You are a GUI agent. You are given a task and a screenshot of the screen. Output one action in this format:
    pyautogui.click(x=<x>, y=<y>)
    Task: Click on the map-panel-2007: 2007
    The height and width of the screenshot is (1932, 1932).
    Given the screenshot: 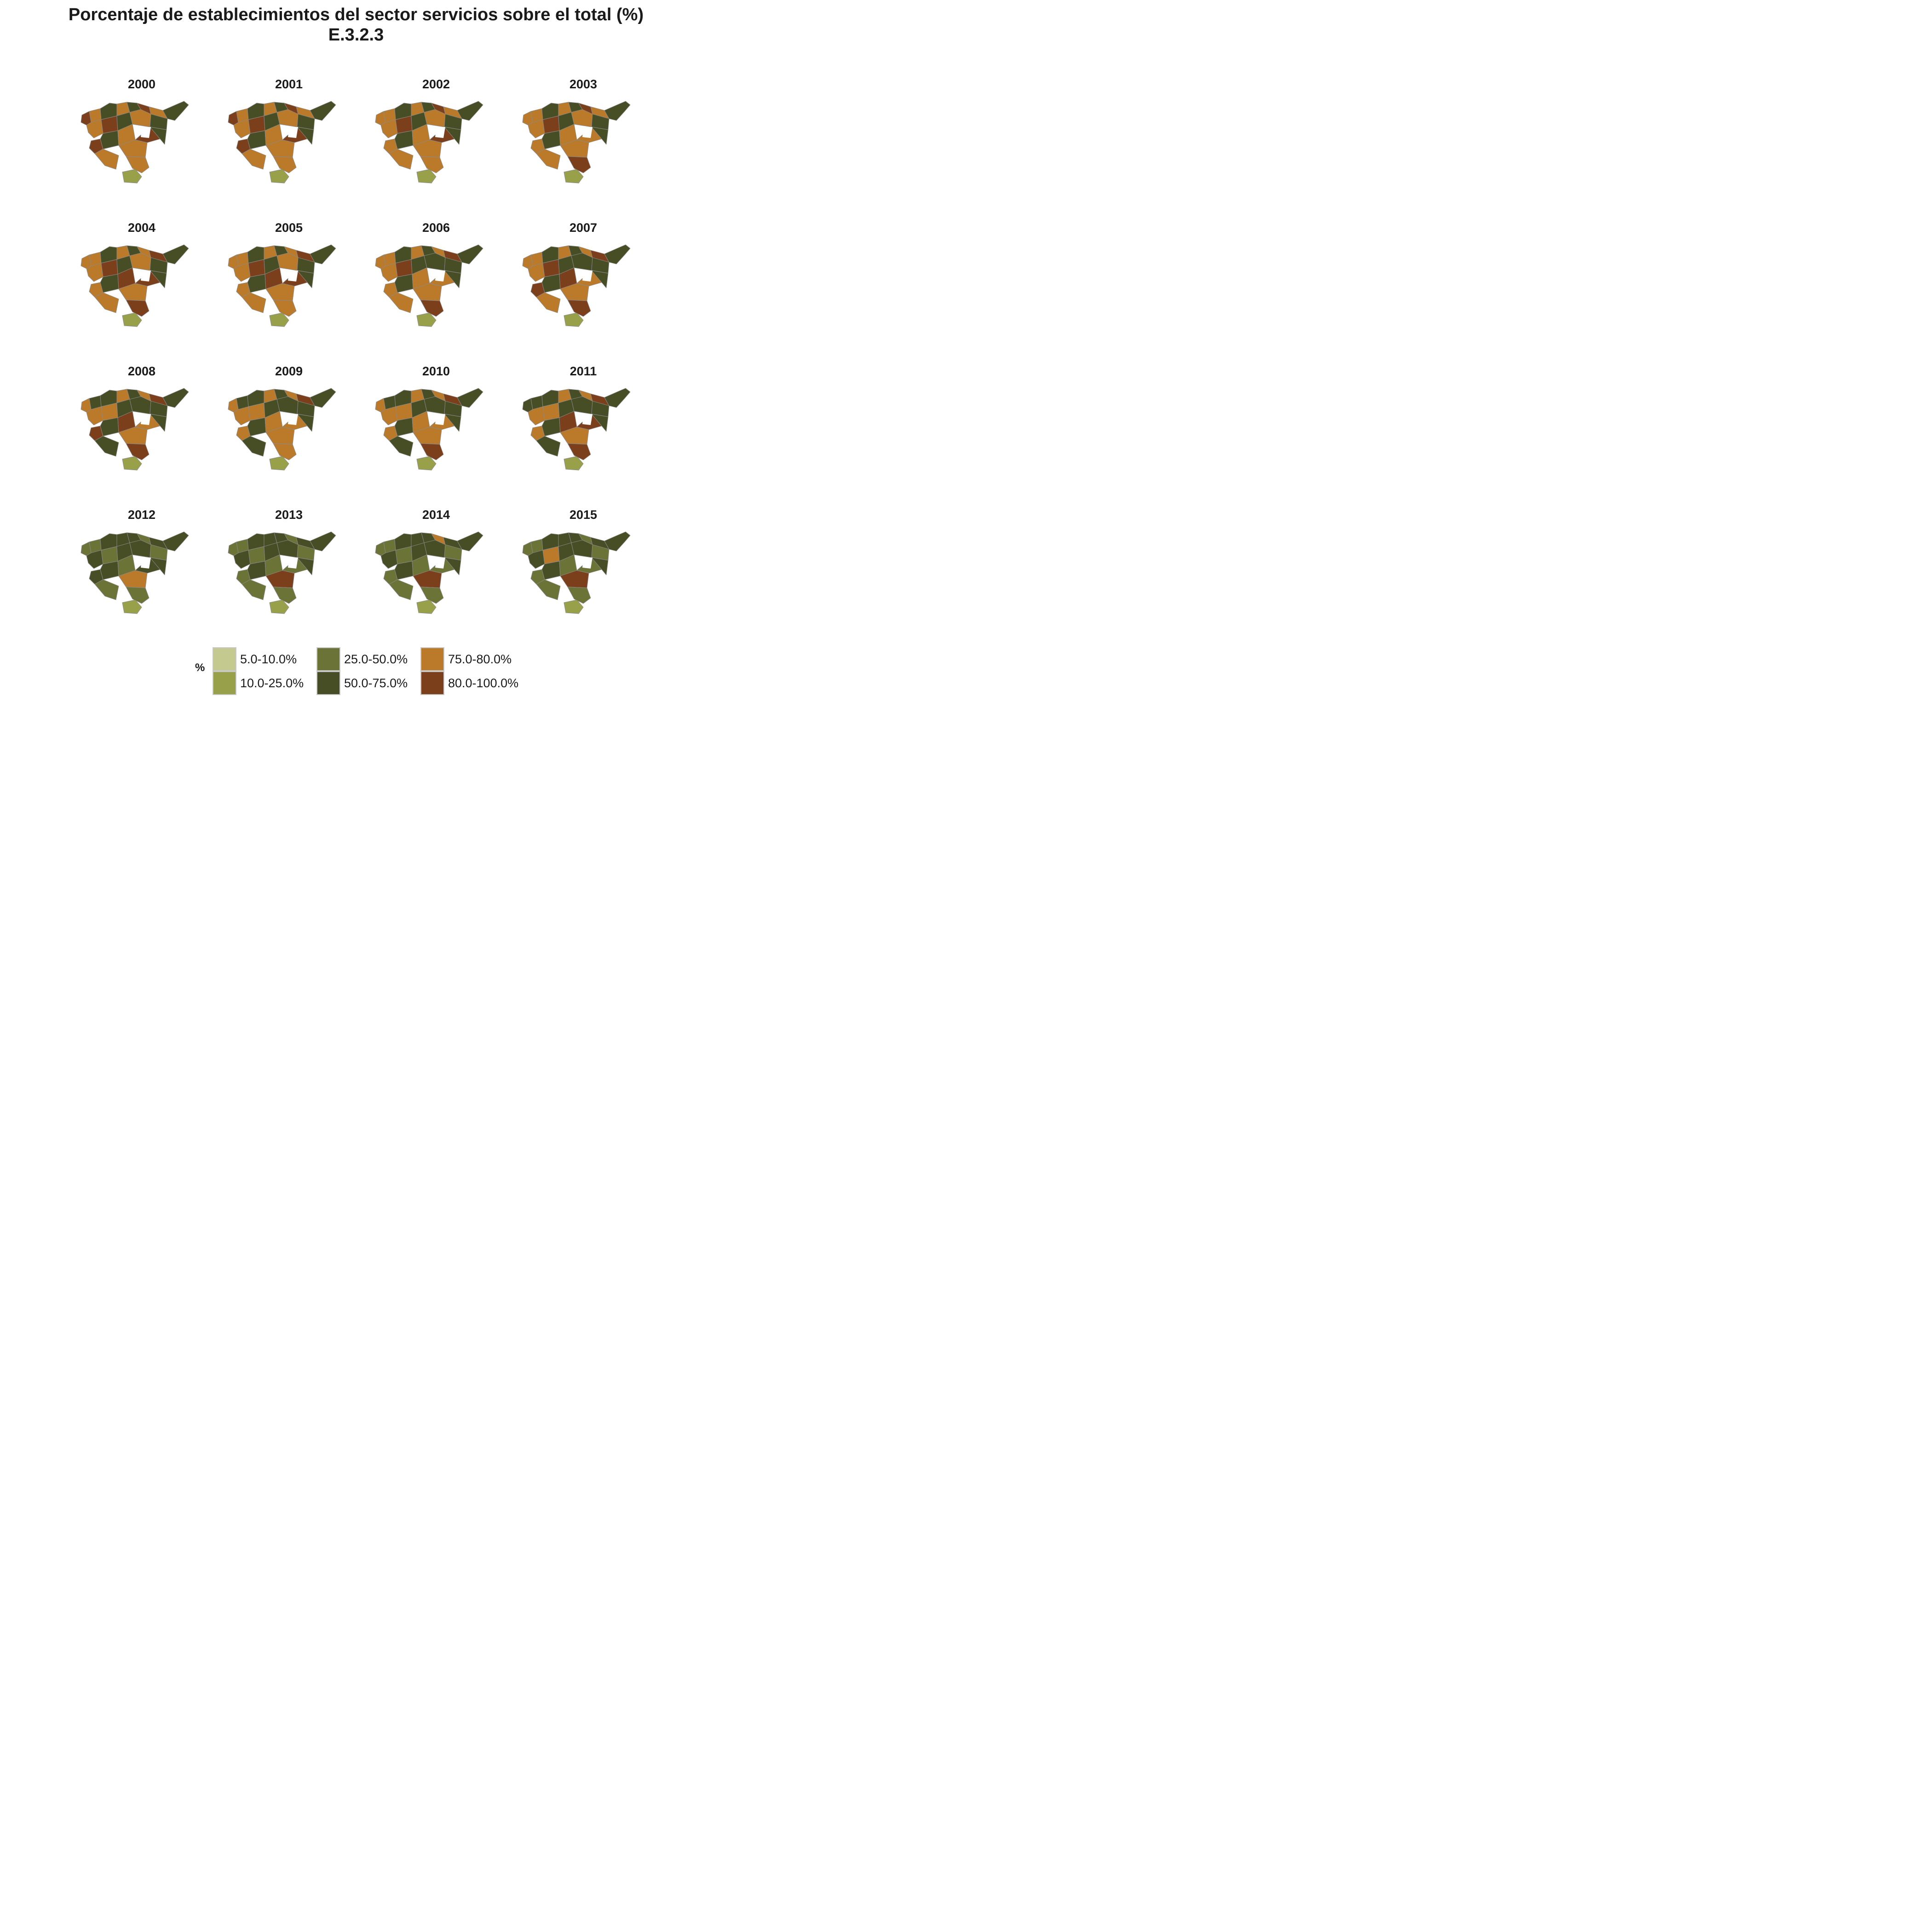 What is the action you would take?
    pyautogui.click(x=583, y=290)
    